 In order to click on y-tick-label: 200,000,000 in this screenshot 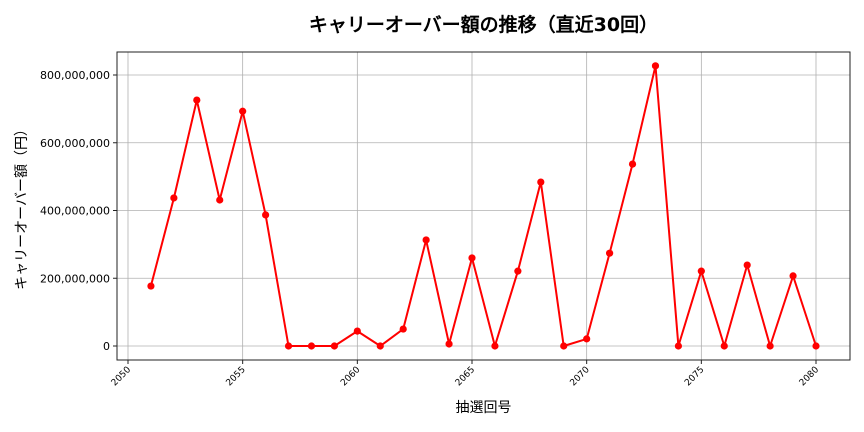, I will do `click(75, 278)`.